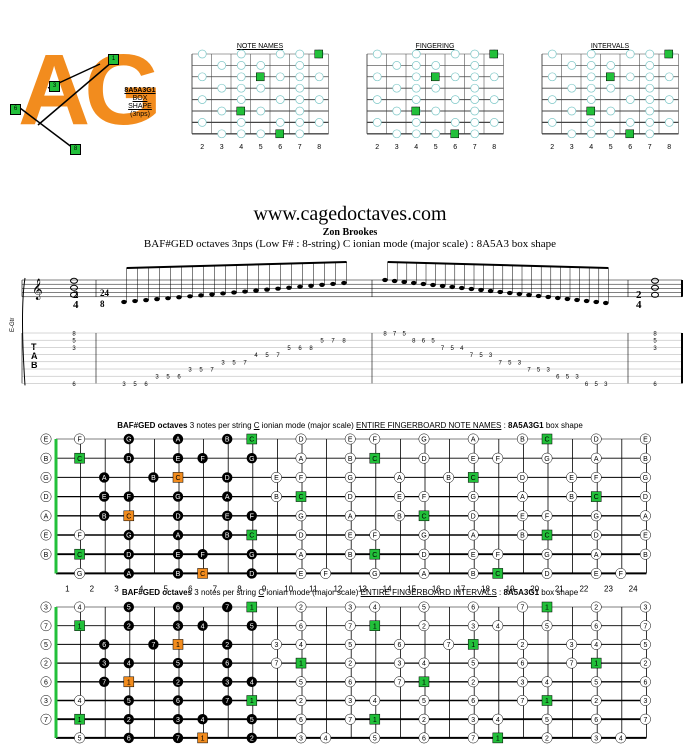 The width and height of the screenshot is (700, 746). What do you see at coordinates (37, 289) in the screenshot?
I see `treble-clef: 𝄞` at bounding box center [37, 289].